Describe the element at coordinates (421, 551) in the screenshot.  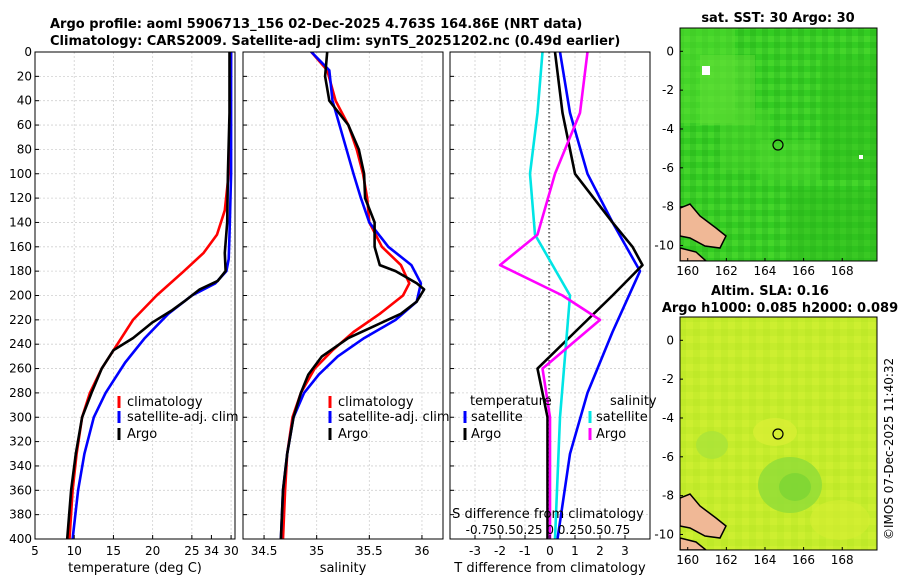
I see `salinity-xtick-label: 36` at that location.